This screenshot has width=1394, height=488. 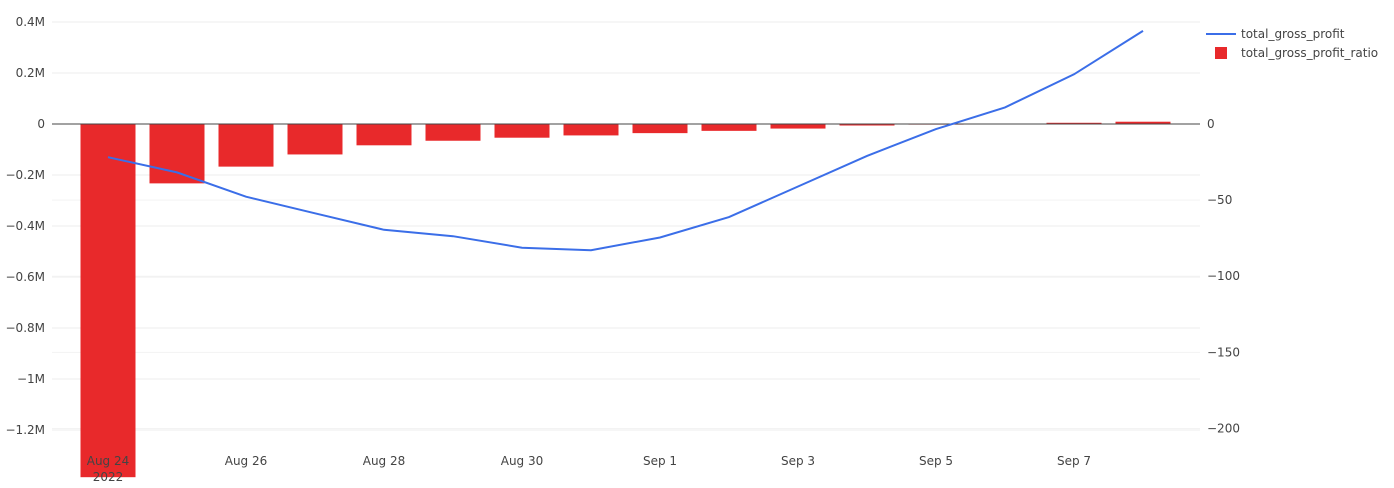 What do you see at coordinates (522, 461) in the screenshot?
I see `x-tick-3: Aug 30` at bounding box center [522, 461].